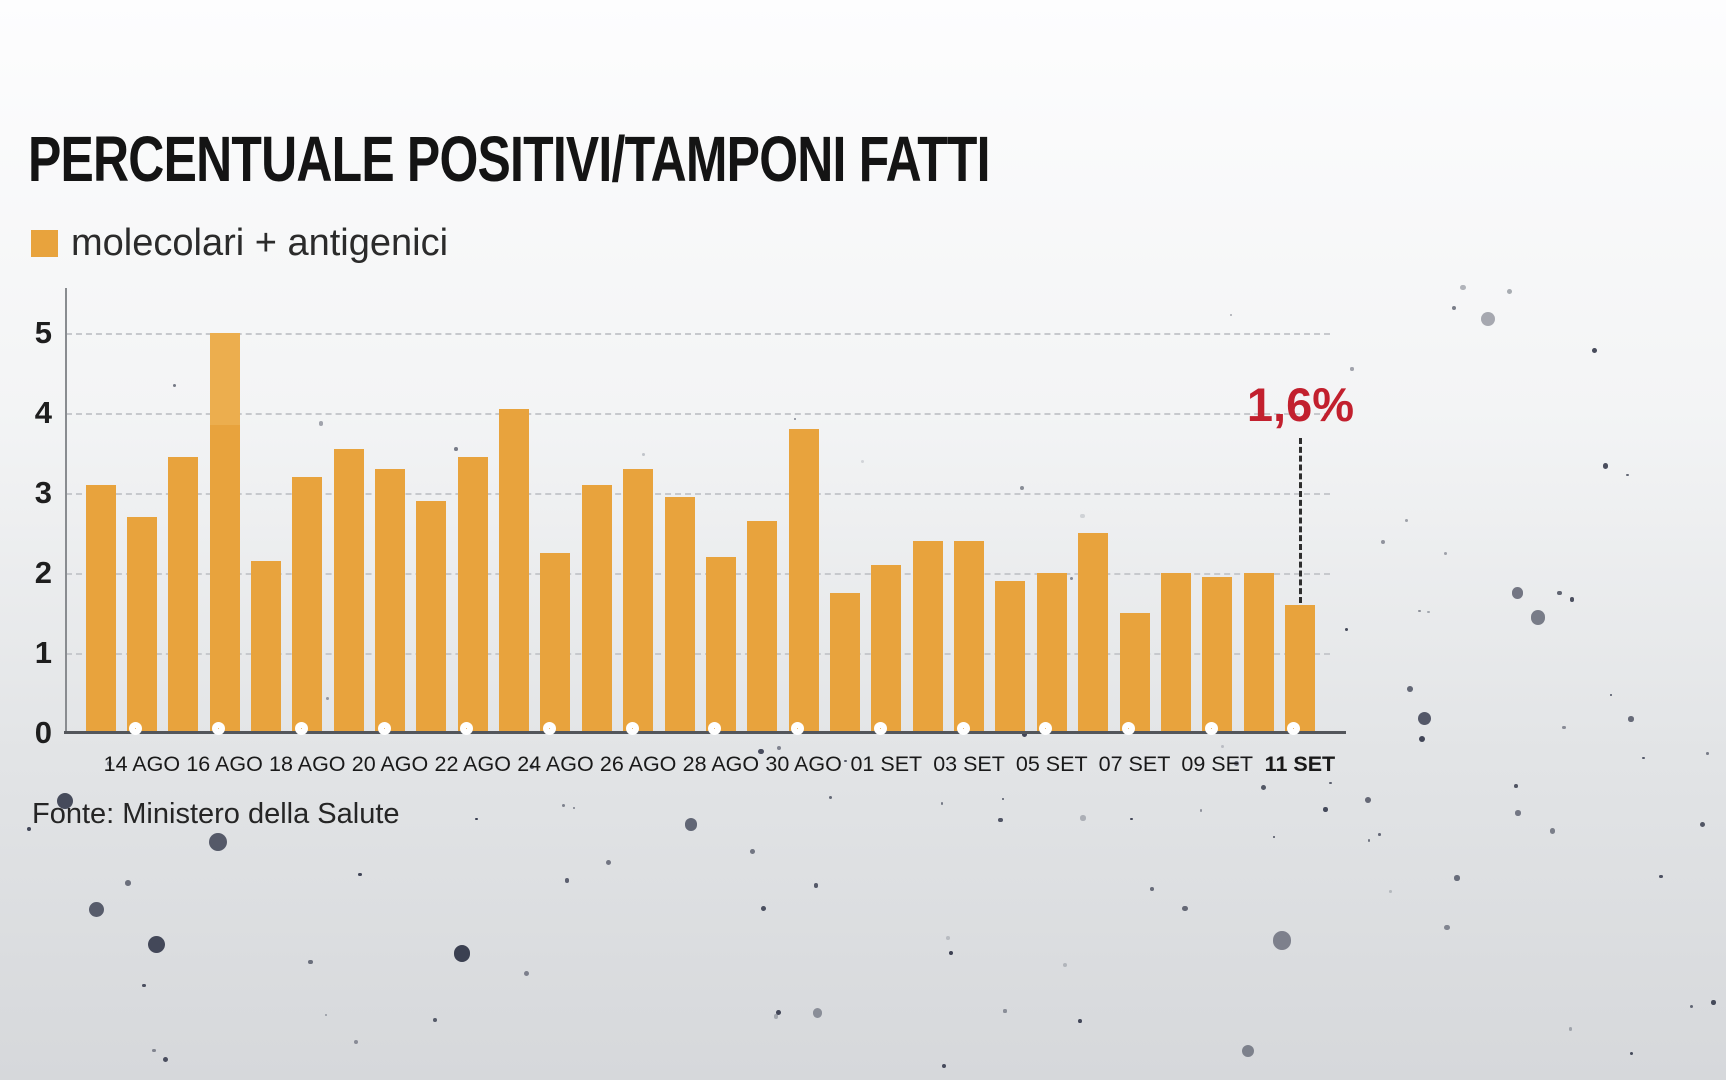 The width and height of the screenshot is (1726, 1080). Describe the element at coordinates (638, 601) in the screenshot. I see `bar-26-ago` at that location.